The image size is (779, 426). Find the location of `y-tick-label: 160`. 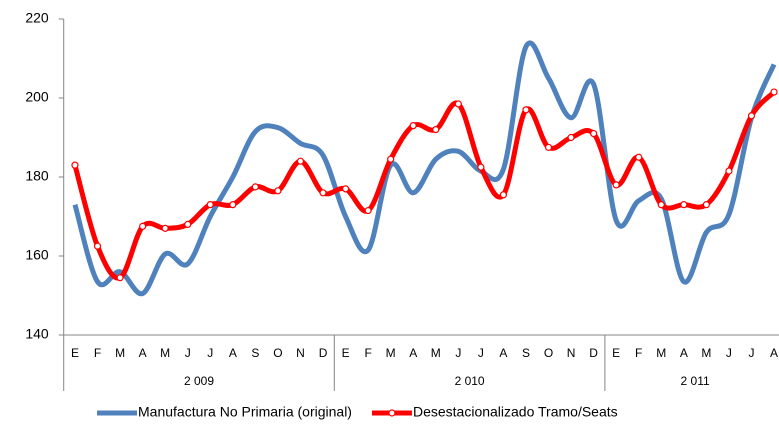

y-tick-label: 160 is located at coordinates (37, 255).